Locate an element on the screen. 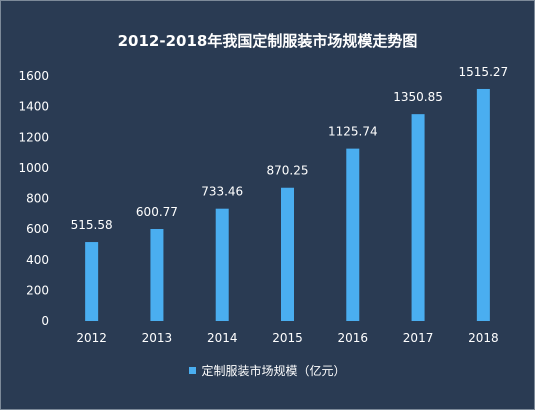  y-tick-label: 800 is located at coordinates (37, 199).